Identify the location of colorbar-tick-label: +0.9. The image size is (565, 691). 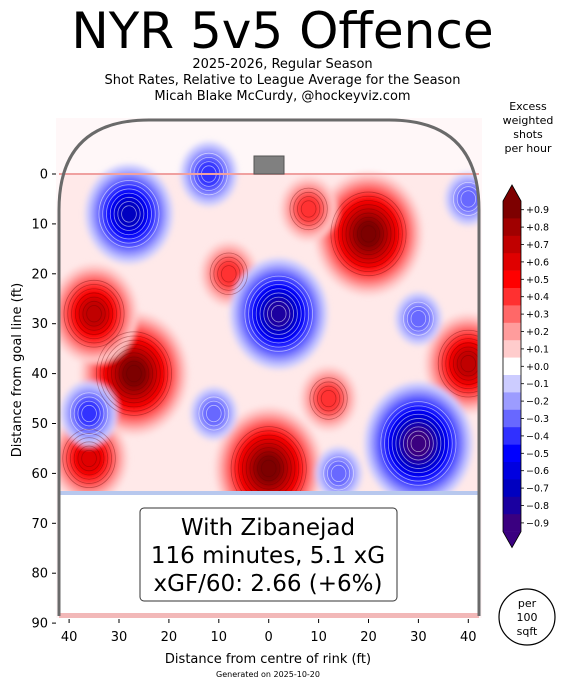
(537, 210).